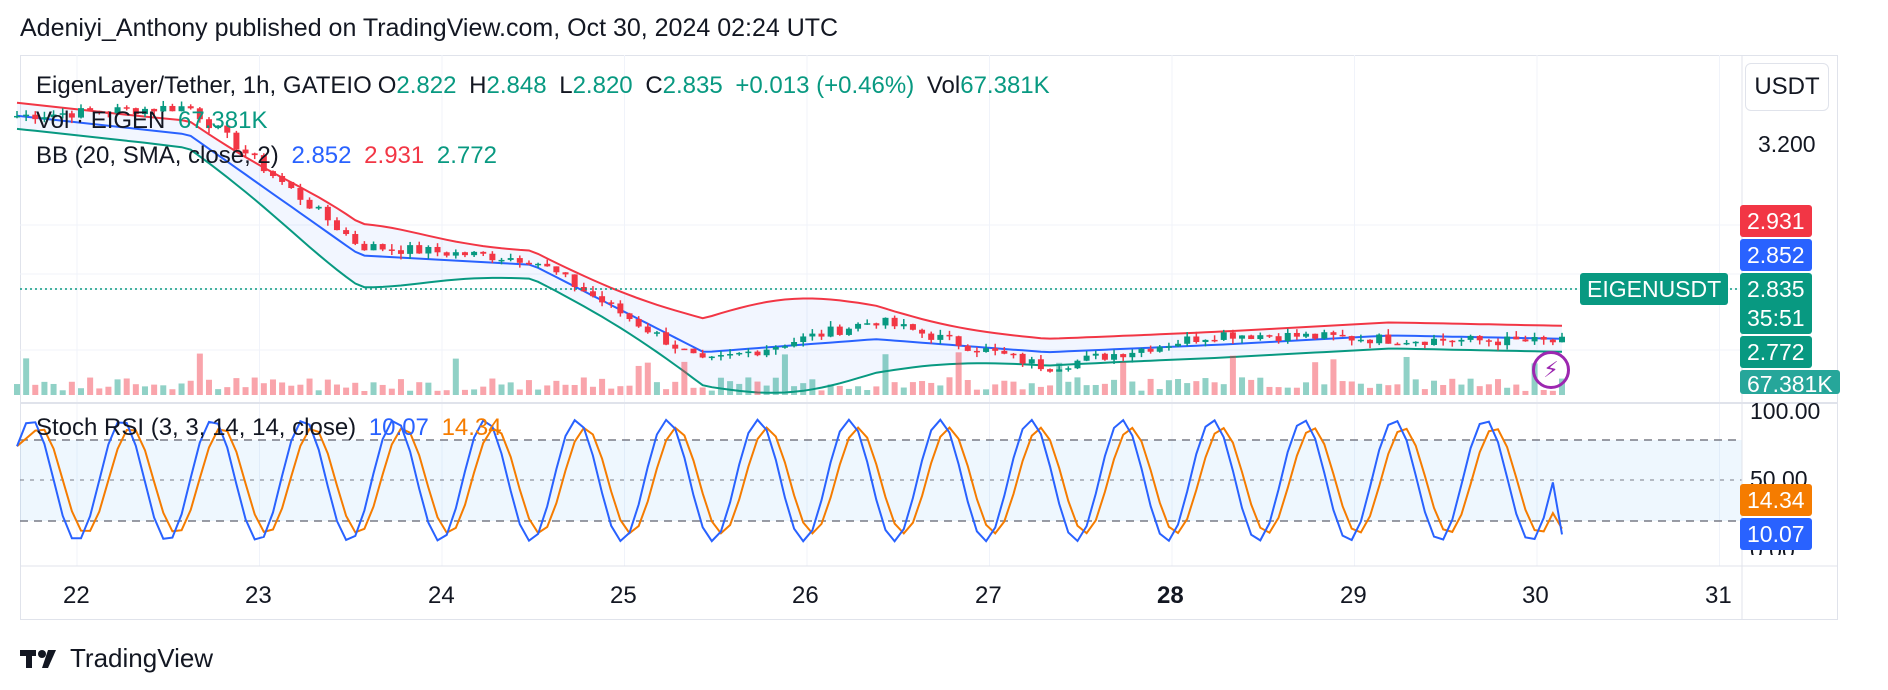 This screenshot has height=690, width=1888. I want to click on legend-high: 2.848, so click(516, 85).